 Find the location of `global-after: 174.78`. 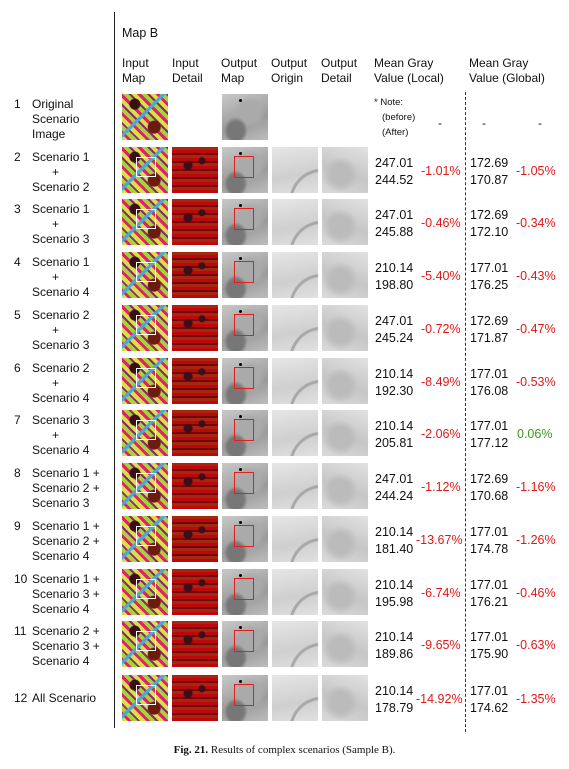

global-after: 174.78 is located at coordinates (489, 549).